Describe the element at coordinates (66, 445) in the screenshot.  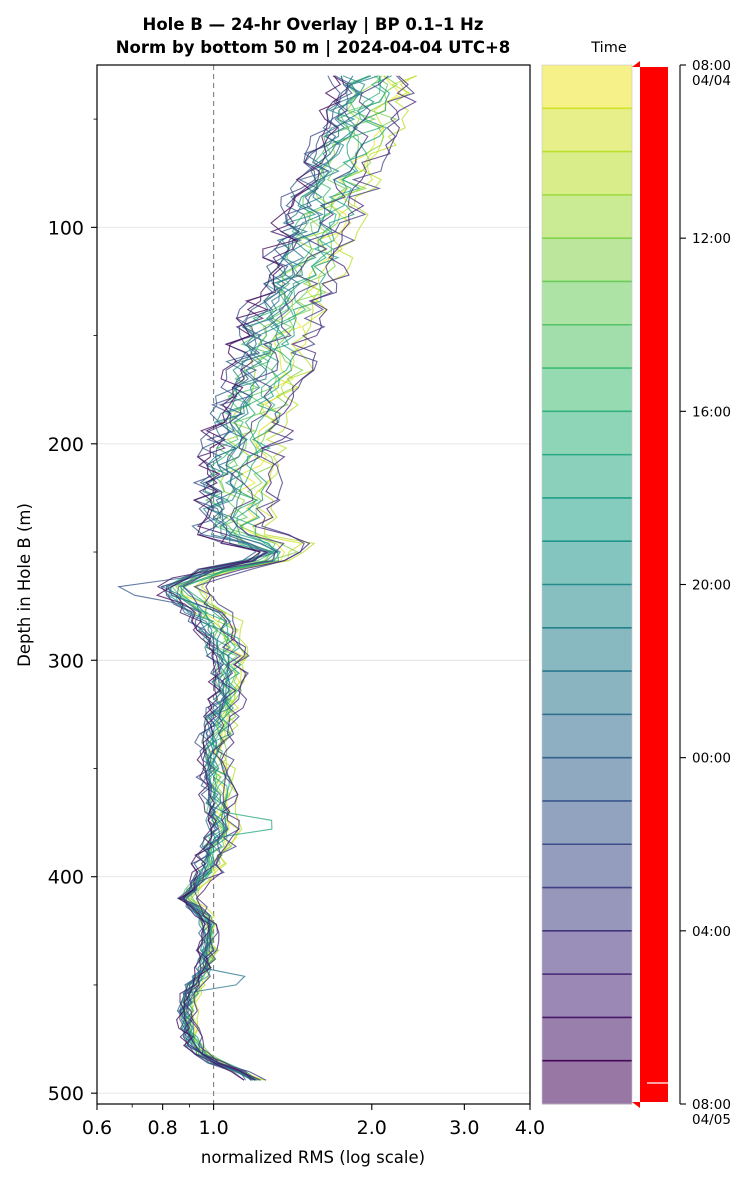
I see `y-tick-label: 200` at that location.